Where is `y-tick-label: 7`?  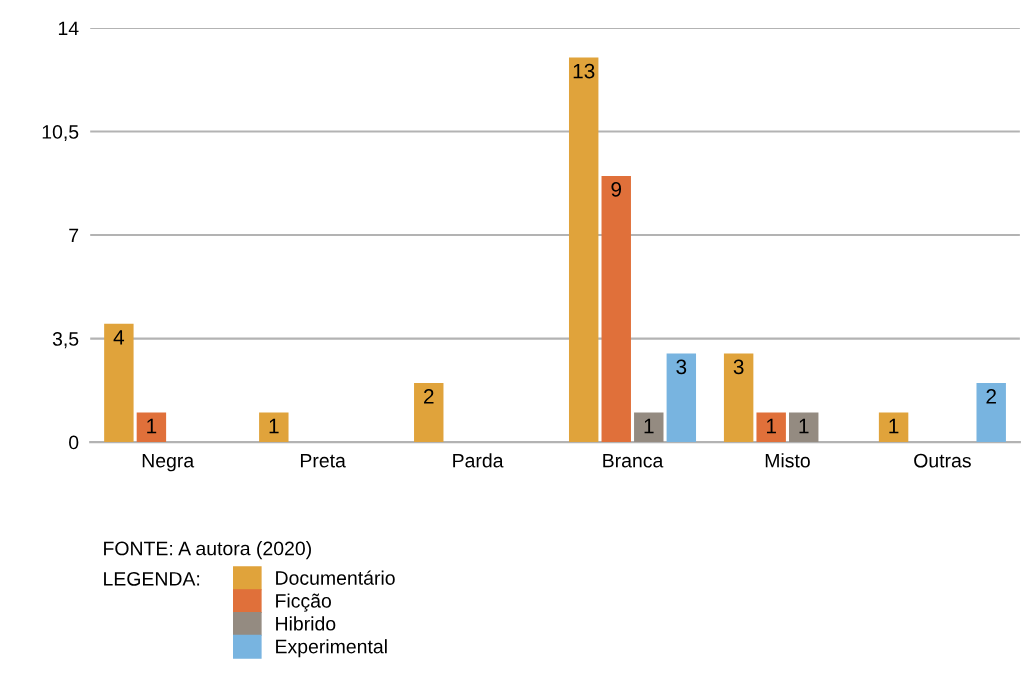
y-tick-label: 7 is located at coordinates (74, 235).